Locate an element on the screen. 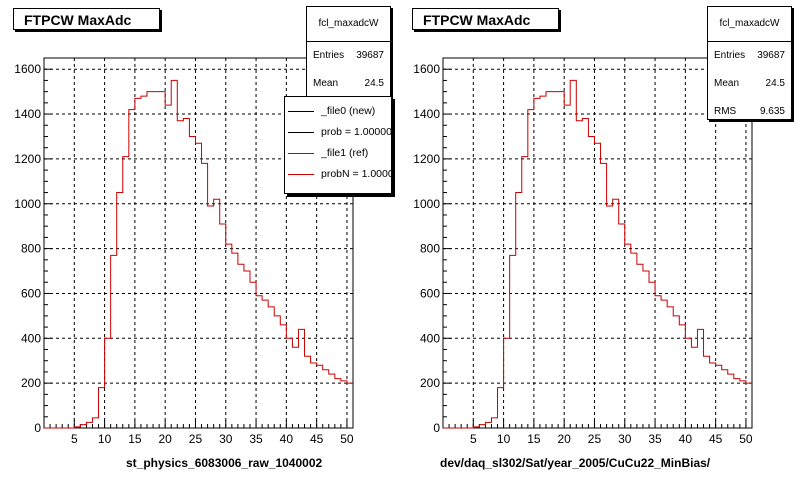 Image resolution: width=800 pixels, height=480 pixels. right-y-tick-label-0: 0 is located at coordinates (436, 428).